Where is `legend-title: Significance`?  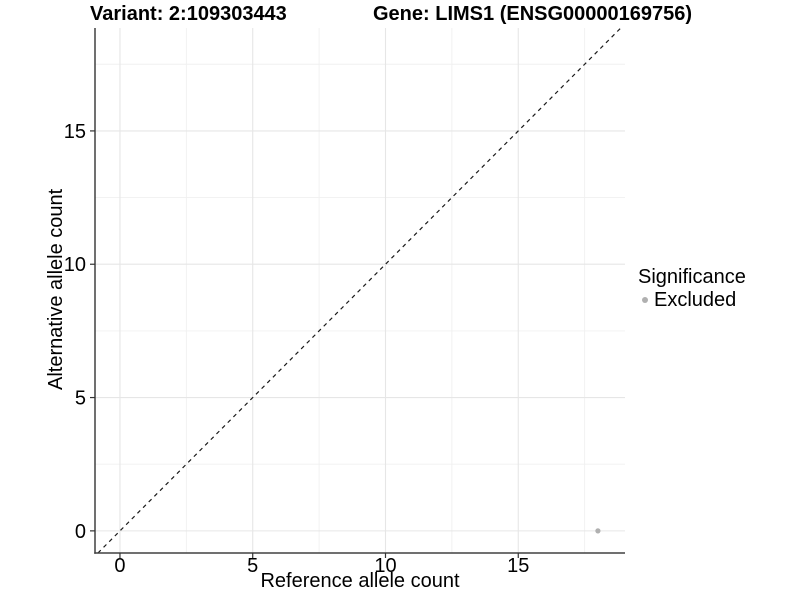
legend-title: Significance is located at coordinates (692, 277).